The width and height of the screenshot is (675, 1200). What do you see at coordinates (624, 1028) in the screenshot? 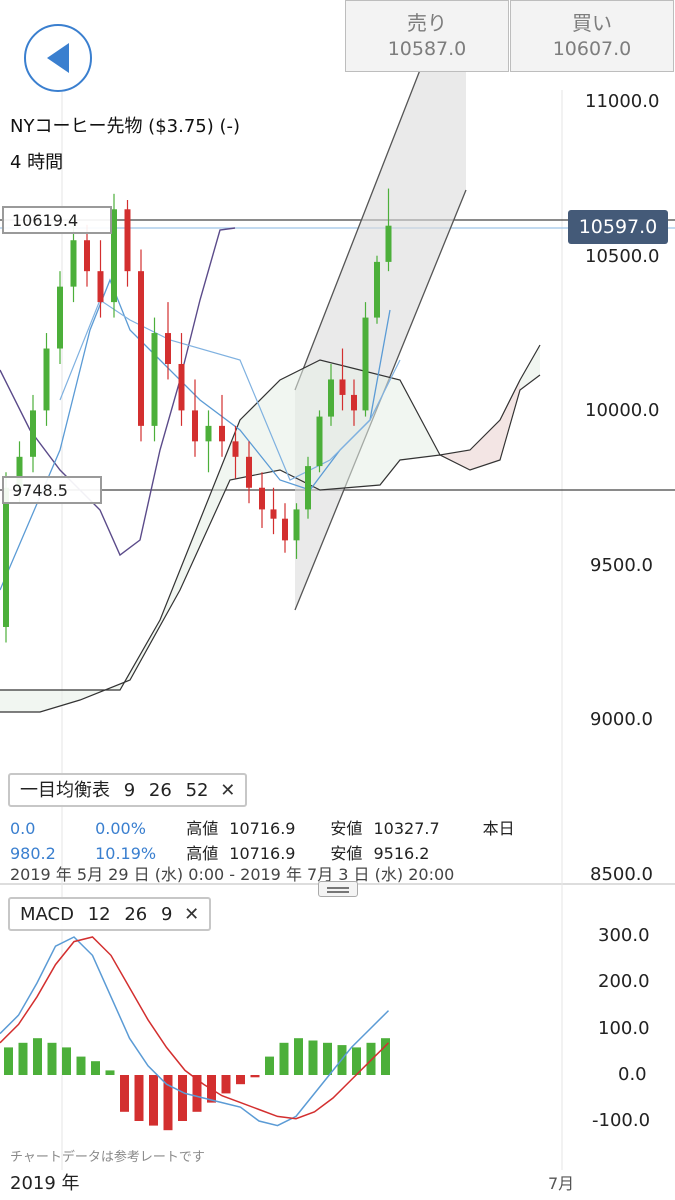
I see `macd-axis-label: 100.0` at bounding box center [624, 1028].